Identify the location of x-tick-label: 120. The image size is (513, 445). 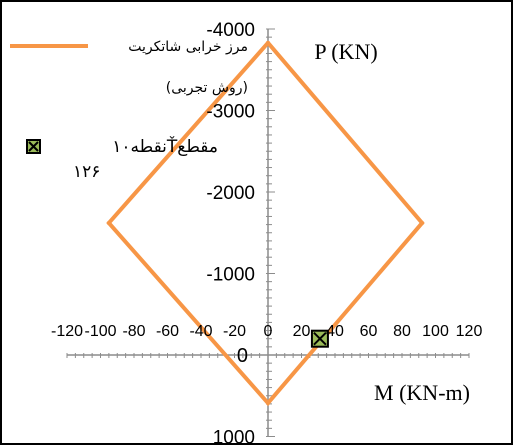
(469, 331).